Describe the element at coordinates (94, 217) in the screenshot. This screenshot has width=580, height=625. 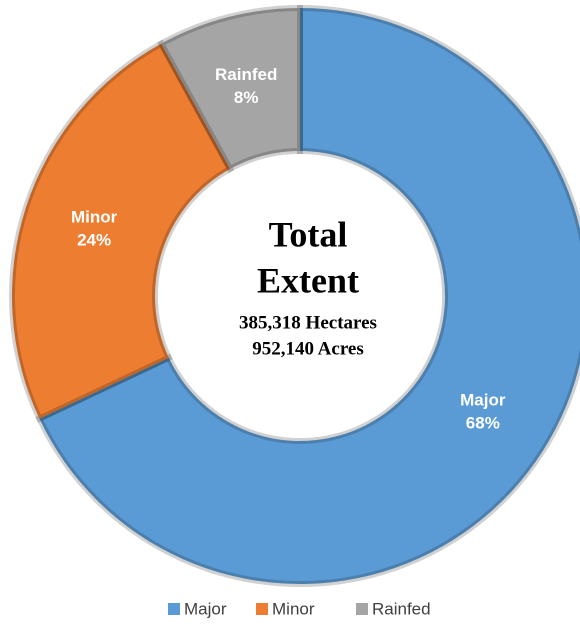
I see `slice-category-label: Minor` at that location.